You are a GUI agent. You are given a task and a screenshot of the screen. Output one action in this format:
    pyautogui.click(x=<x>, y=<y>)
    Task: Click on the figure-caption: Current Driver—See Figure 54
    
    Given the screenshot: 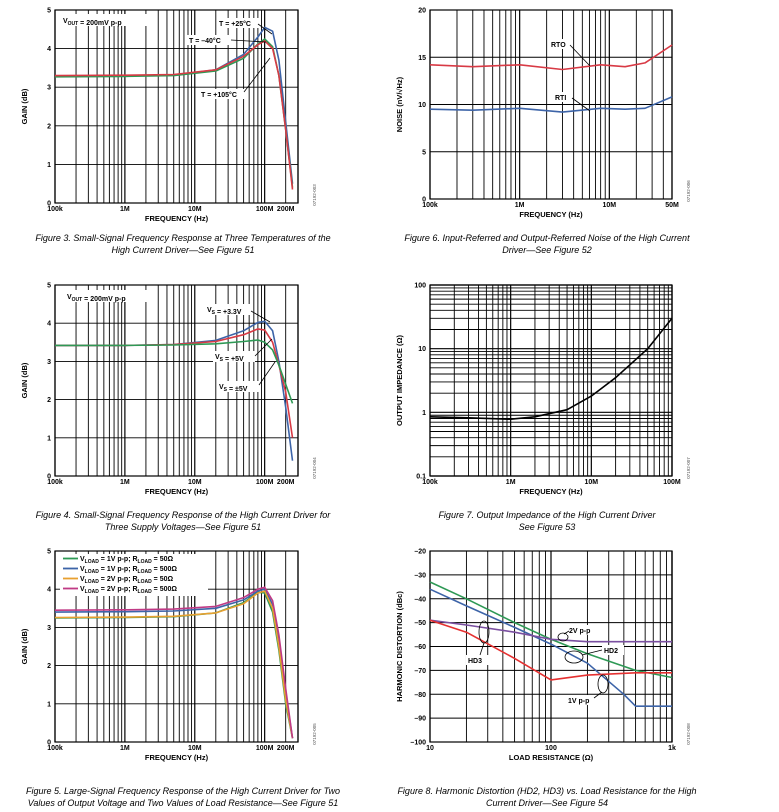 What is the action you would take?
    pyautogui.click(x=547, y=803)
    